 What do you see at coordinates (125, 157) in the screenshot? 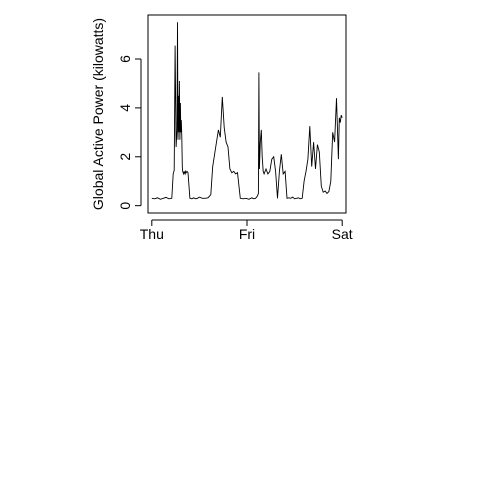
I see `y-tick-label: 2` at bounding box center [125, 157].